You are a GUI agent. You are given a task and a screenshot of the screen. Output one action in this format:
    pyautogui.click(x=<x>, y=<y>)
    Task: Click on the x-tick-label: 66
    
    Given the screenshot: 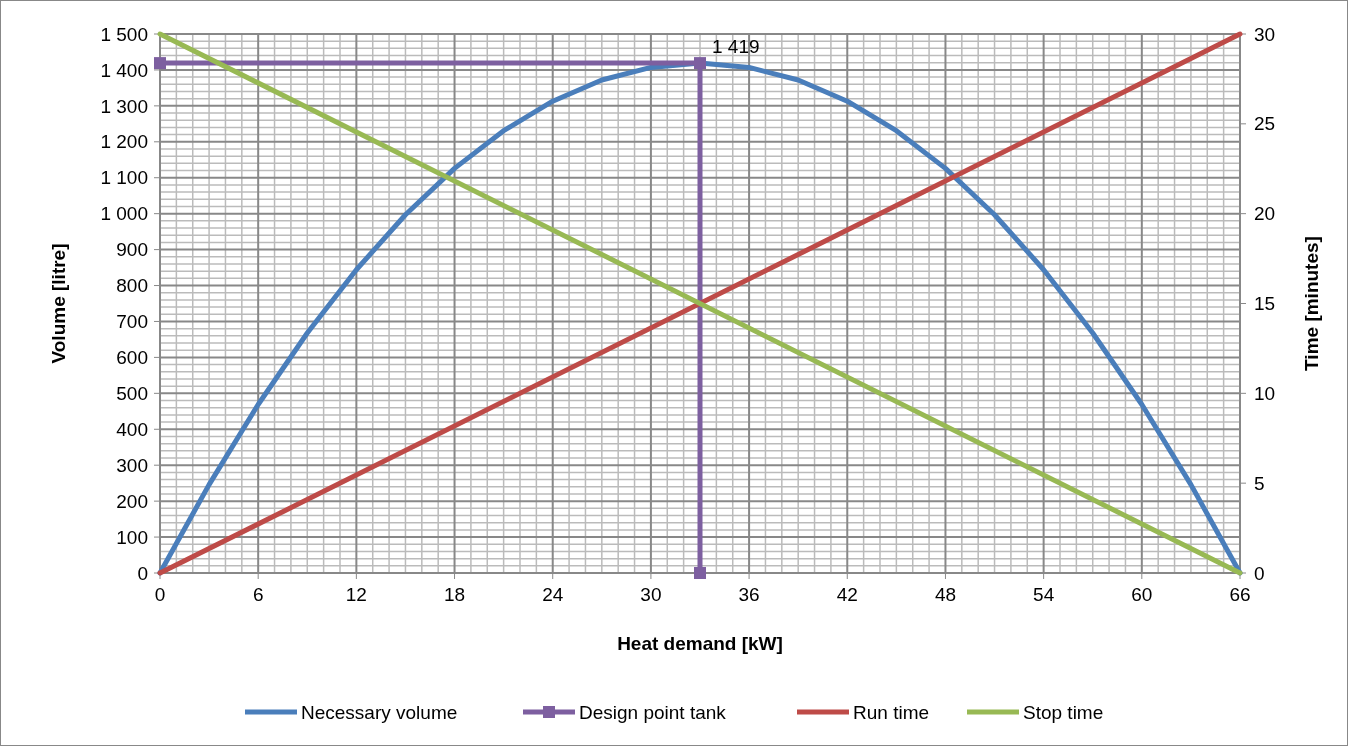 What is the action you would take?
    pyautogui.click(x=1240, y=594)
    